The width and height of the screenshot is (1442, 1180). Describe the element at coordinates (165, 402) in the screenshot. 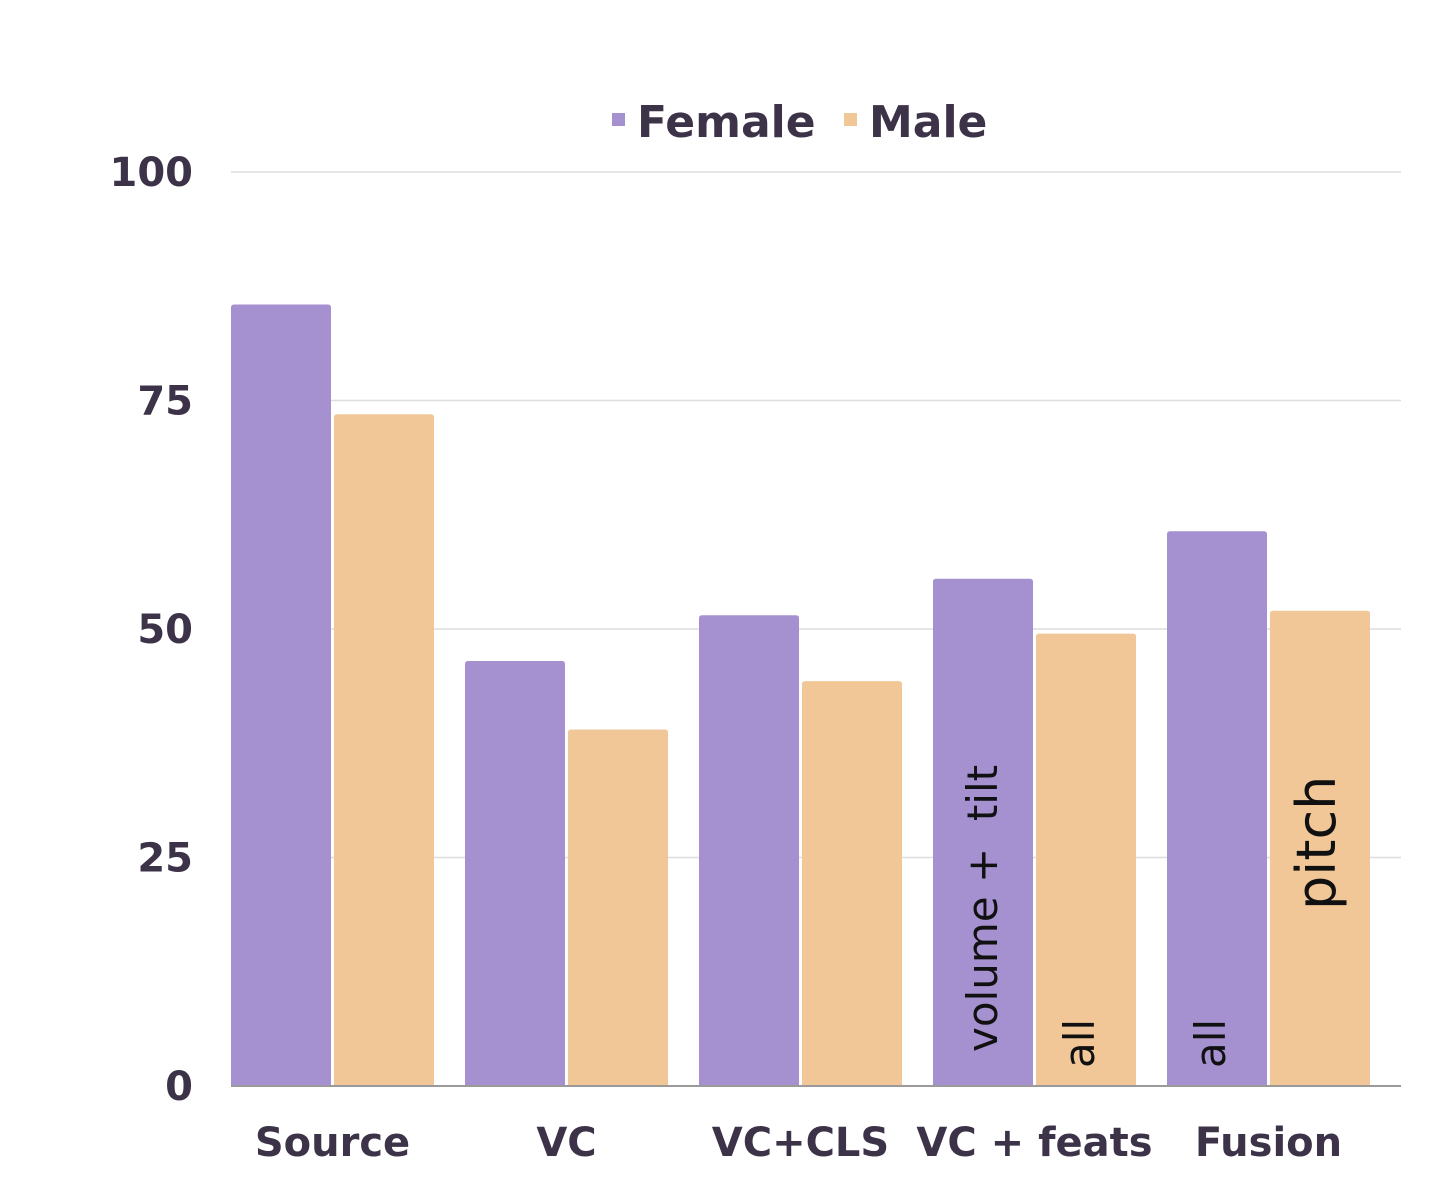

I see `y-tick-label-75: 75` at that location.